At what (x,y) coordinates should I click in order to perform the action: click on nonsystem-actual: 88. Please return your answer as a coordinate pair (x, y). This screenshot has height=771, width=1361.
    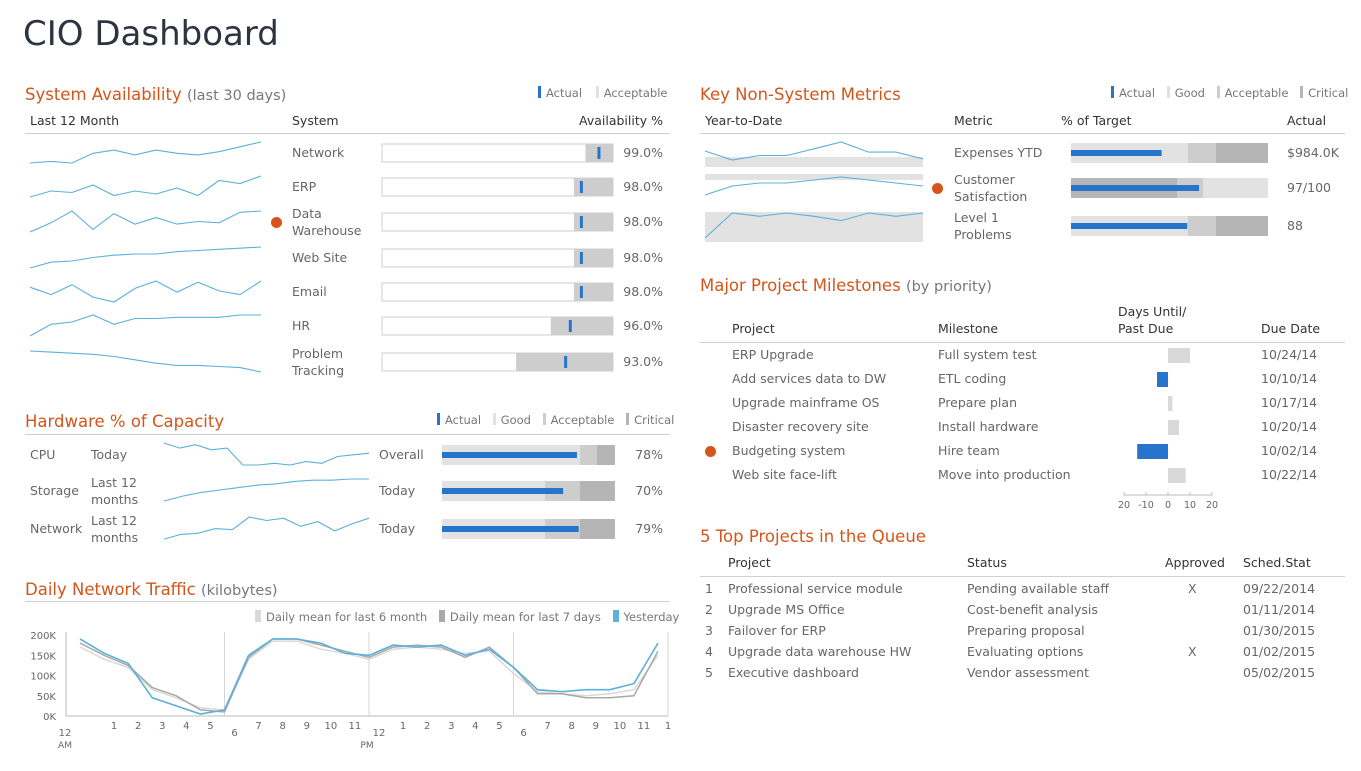
    Looking at the image, I should click on (1295, 225).